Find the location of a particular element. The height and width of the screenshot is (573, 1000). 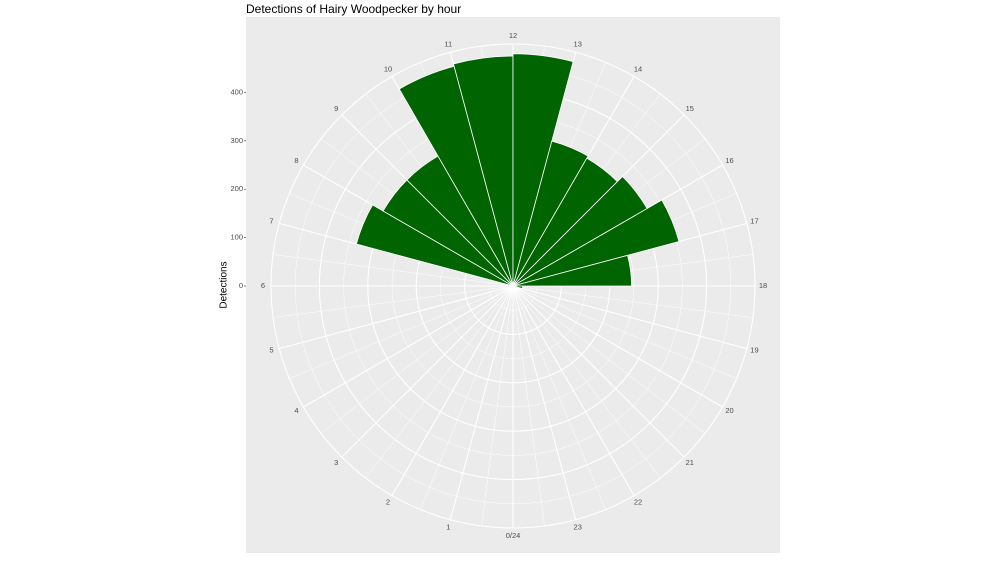

hour-label-15: 15 is located at coordinates (690, 108).